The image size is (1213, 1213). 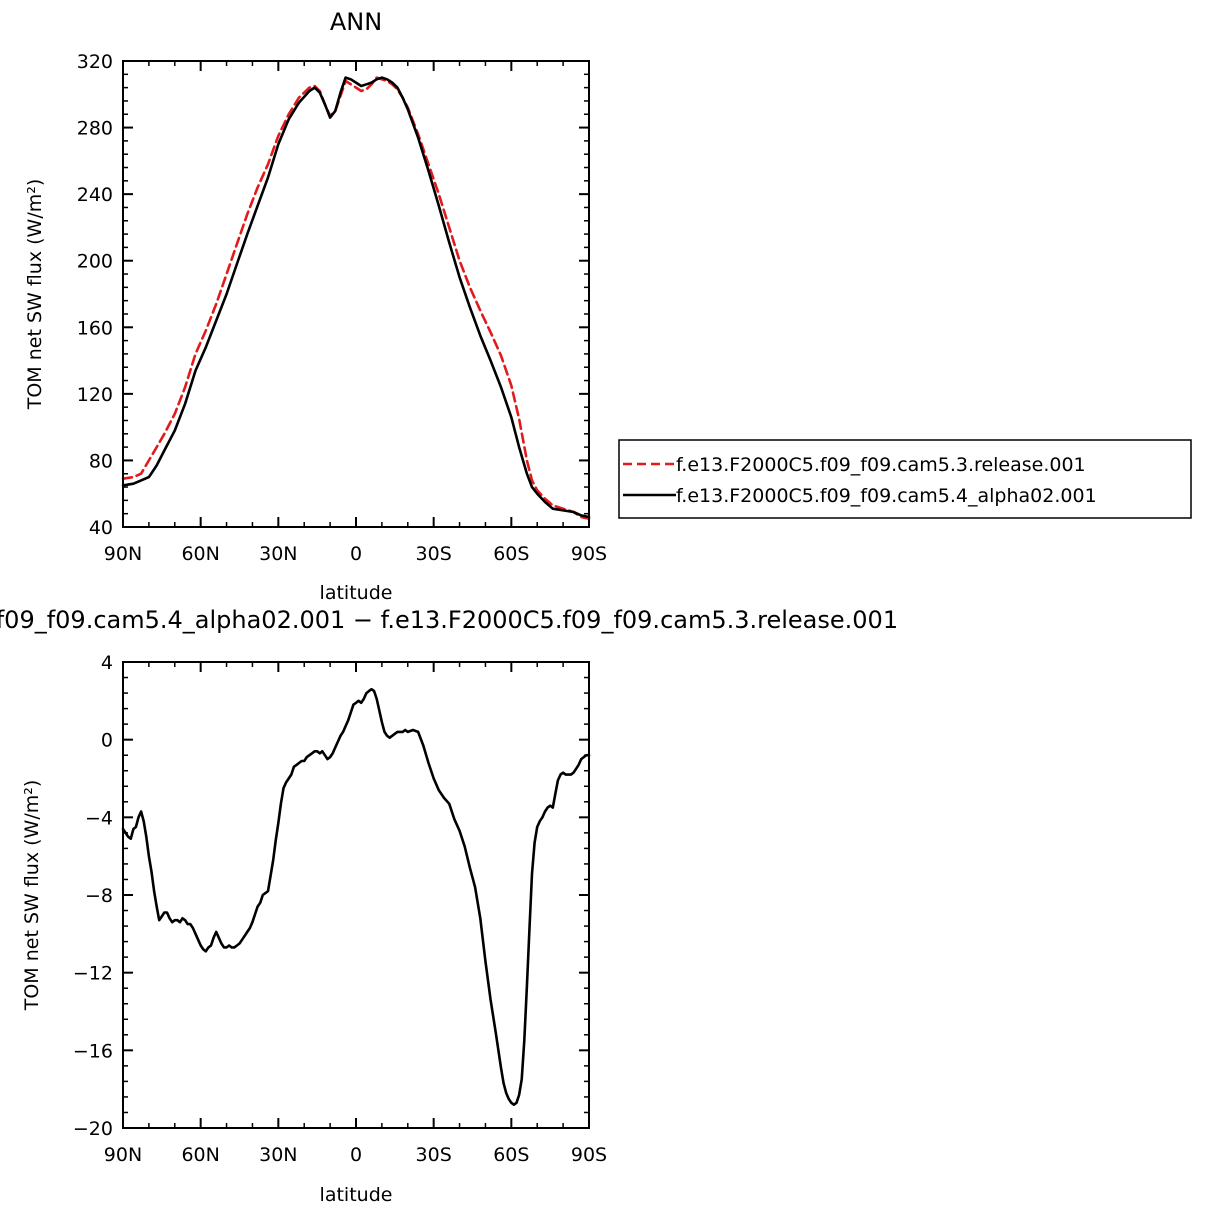 I want to click on top-plot-frame, so click(x=356, y=294).